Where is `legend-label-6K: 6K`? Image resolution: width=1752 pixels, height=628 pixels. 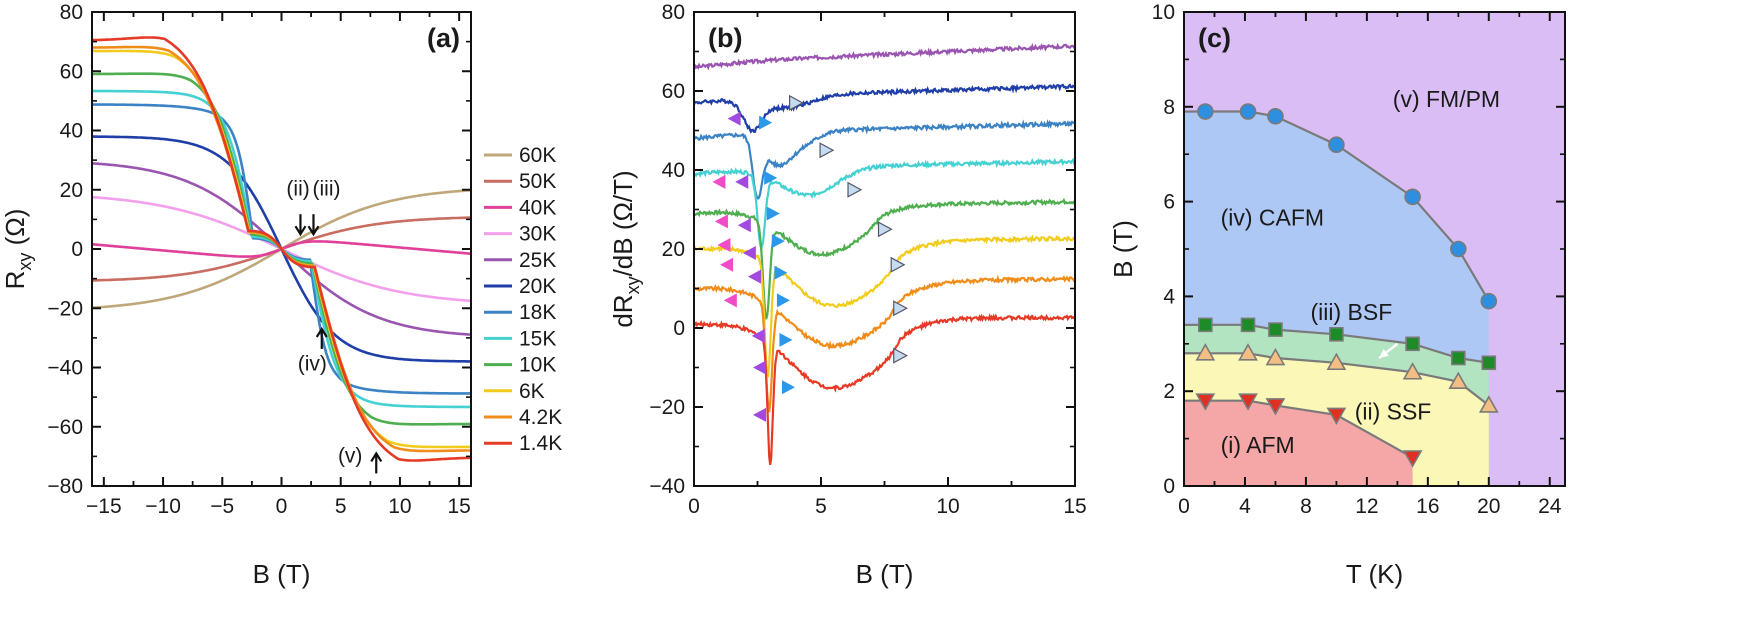 legend-label-6K: 6K is located at coordinates (532, 391).